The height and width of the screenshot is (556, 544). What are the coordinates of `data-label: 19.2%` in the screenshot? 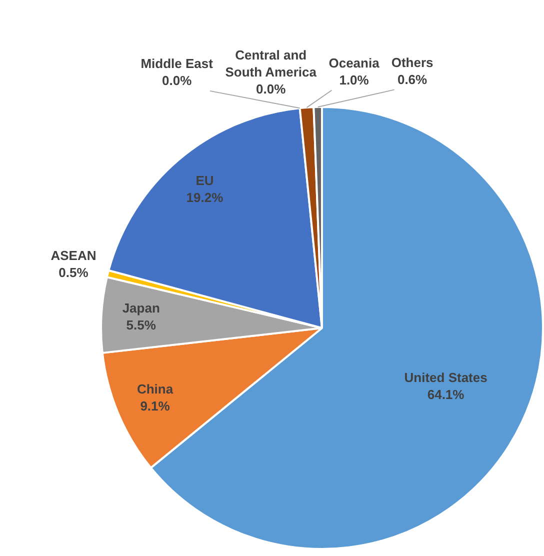 It's located at (205, 197).